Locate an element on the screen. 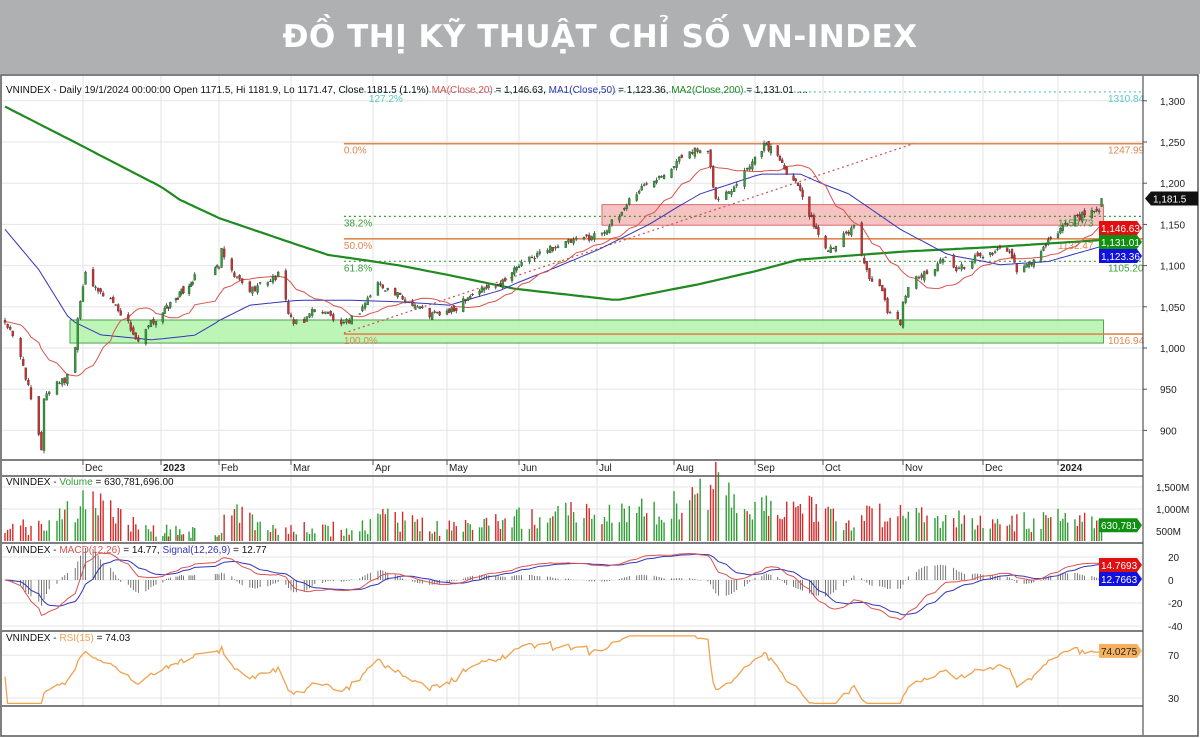  macd-line is located at coordinates (553, 586).